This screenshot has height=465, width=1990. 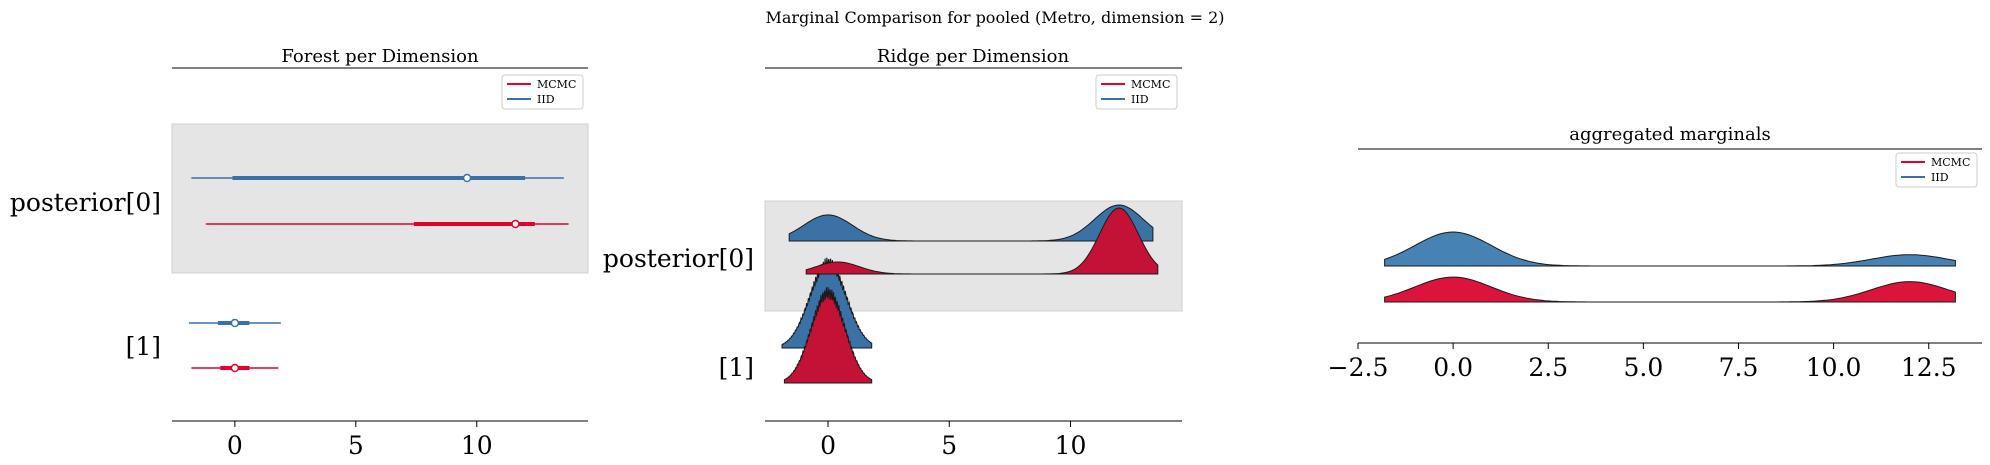 I want to click on ridge-x-ticks: 0 5 10, so click(x=953, y=440).